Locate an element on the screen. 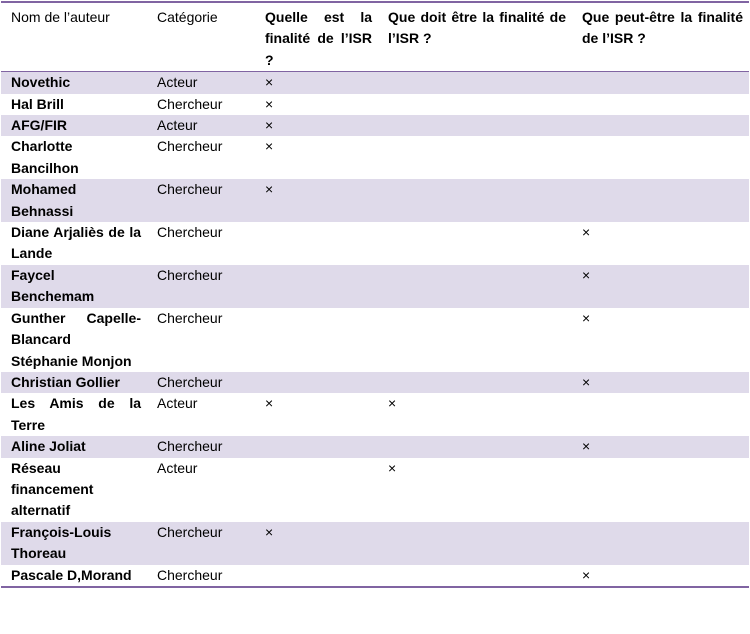 This screenshot has height=634, width=750. table-row: Christian Gollier Chercheur × is located at coordinates (375, 382).